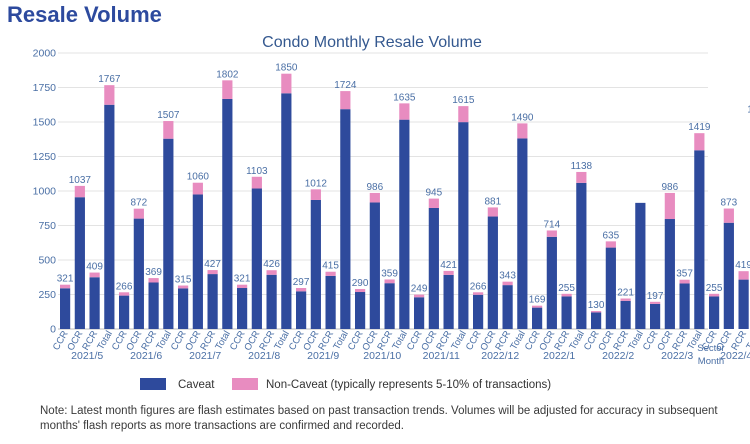 This screenshot has width=750, height=444. Describe the element at coordinates (677, 356) in the screenshot. I see `x-month-label: 2022/3` at that location.